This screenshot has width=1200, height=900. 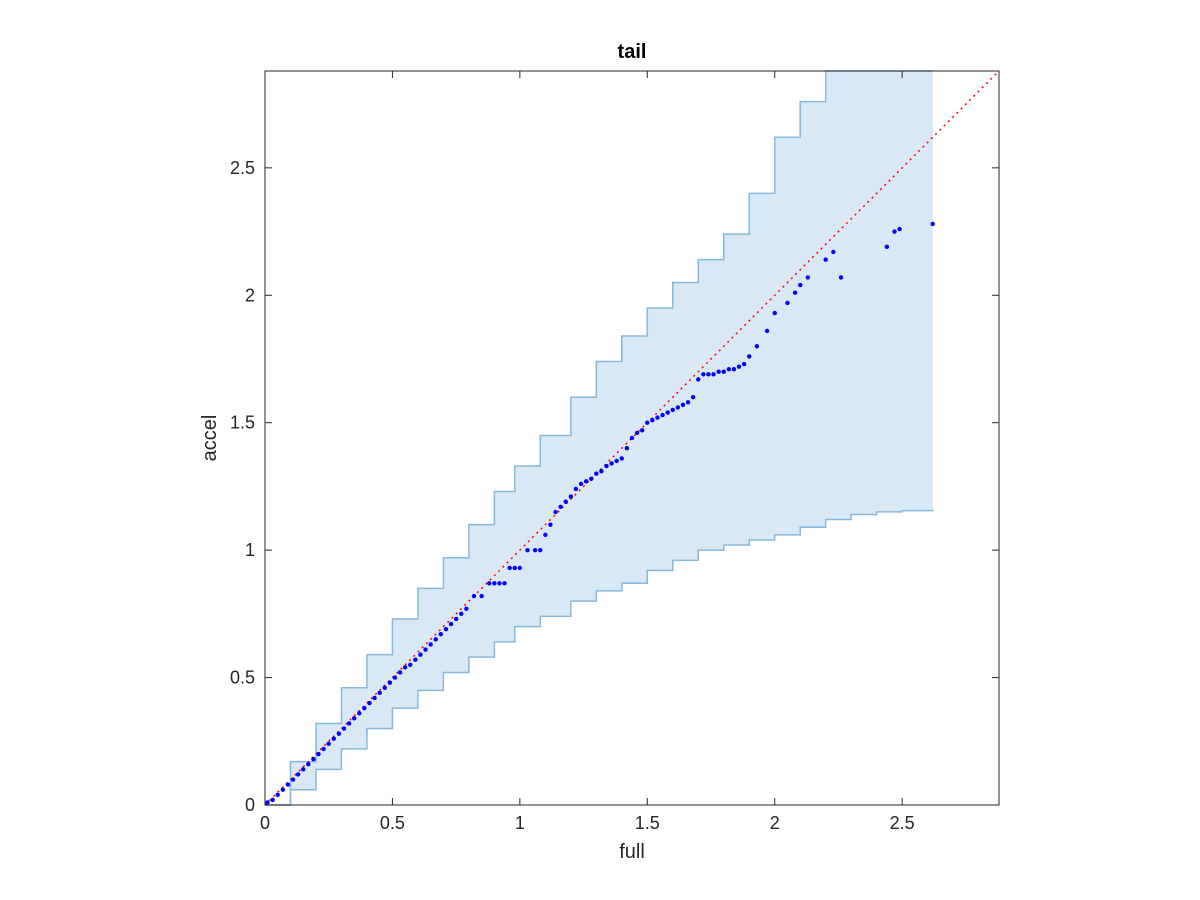 I want to click on x-tick-label: 0.5, so click(x=392, y=823).